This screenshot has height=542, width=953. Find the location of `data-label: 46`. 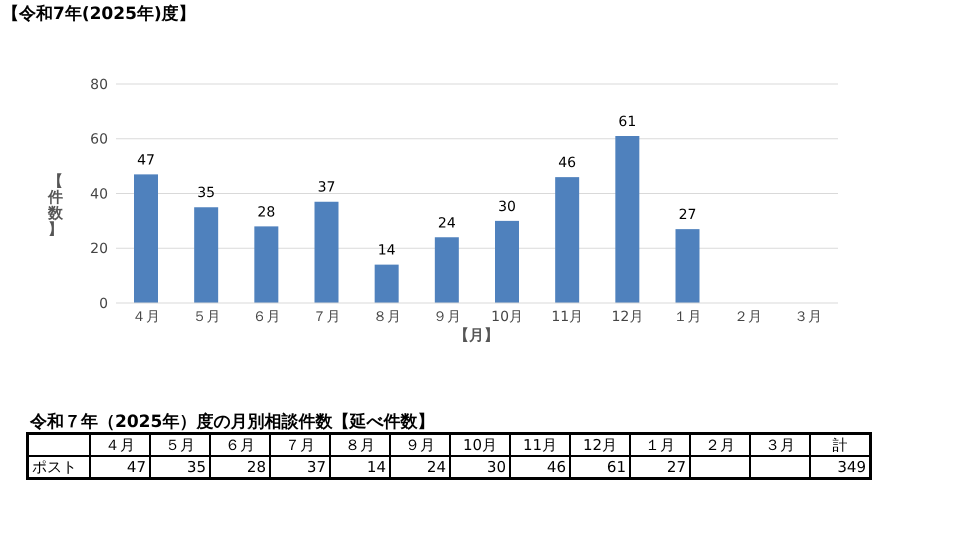

data-label: 46 is located at coordinates (540, 467).